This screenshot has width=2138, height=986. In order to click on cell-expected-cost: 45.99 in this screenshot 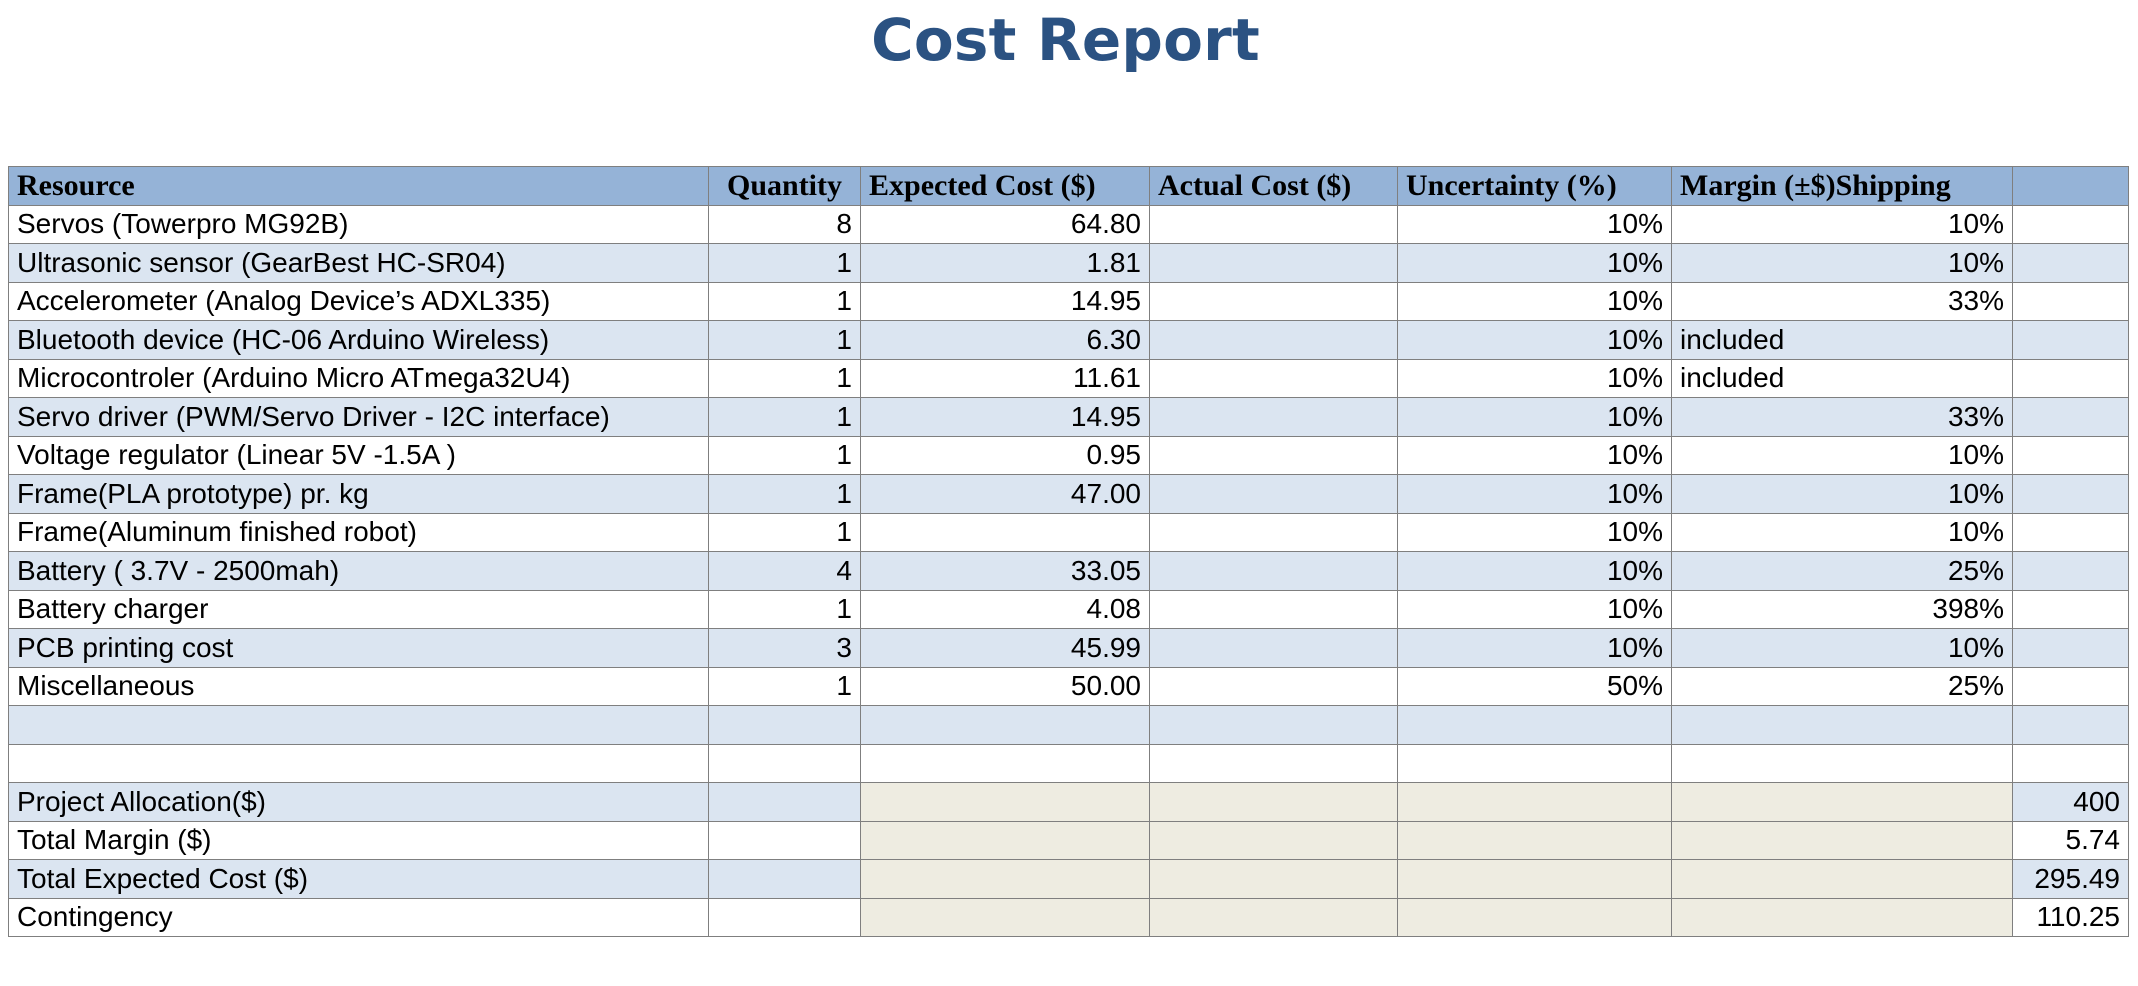, I will do `click(1005, 648)`.